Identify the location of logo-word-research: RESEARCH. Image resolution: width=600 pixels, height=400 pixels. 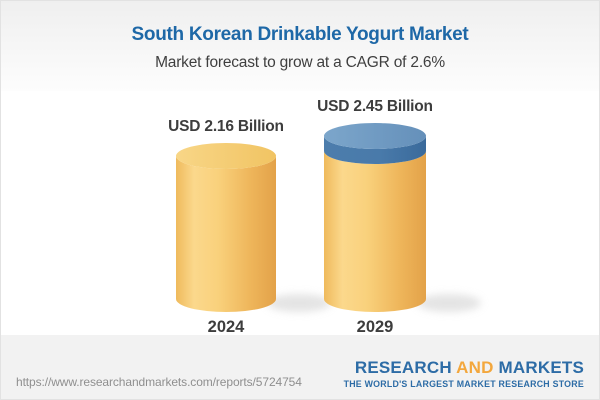
(403, 367).